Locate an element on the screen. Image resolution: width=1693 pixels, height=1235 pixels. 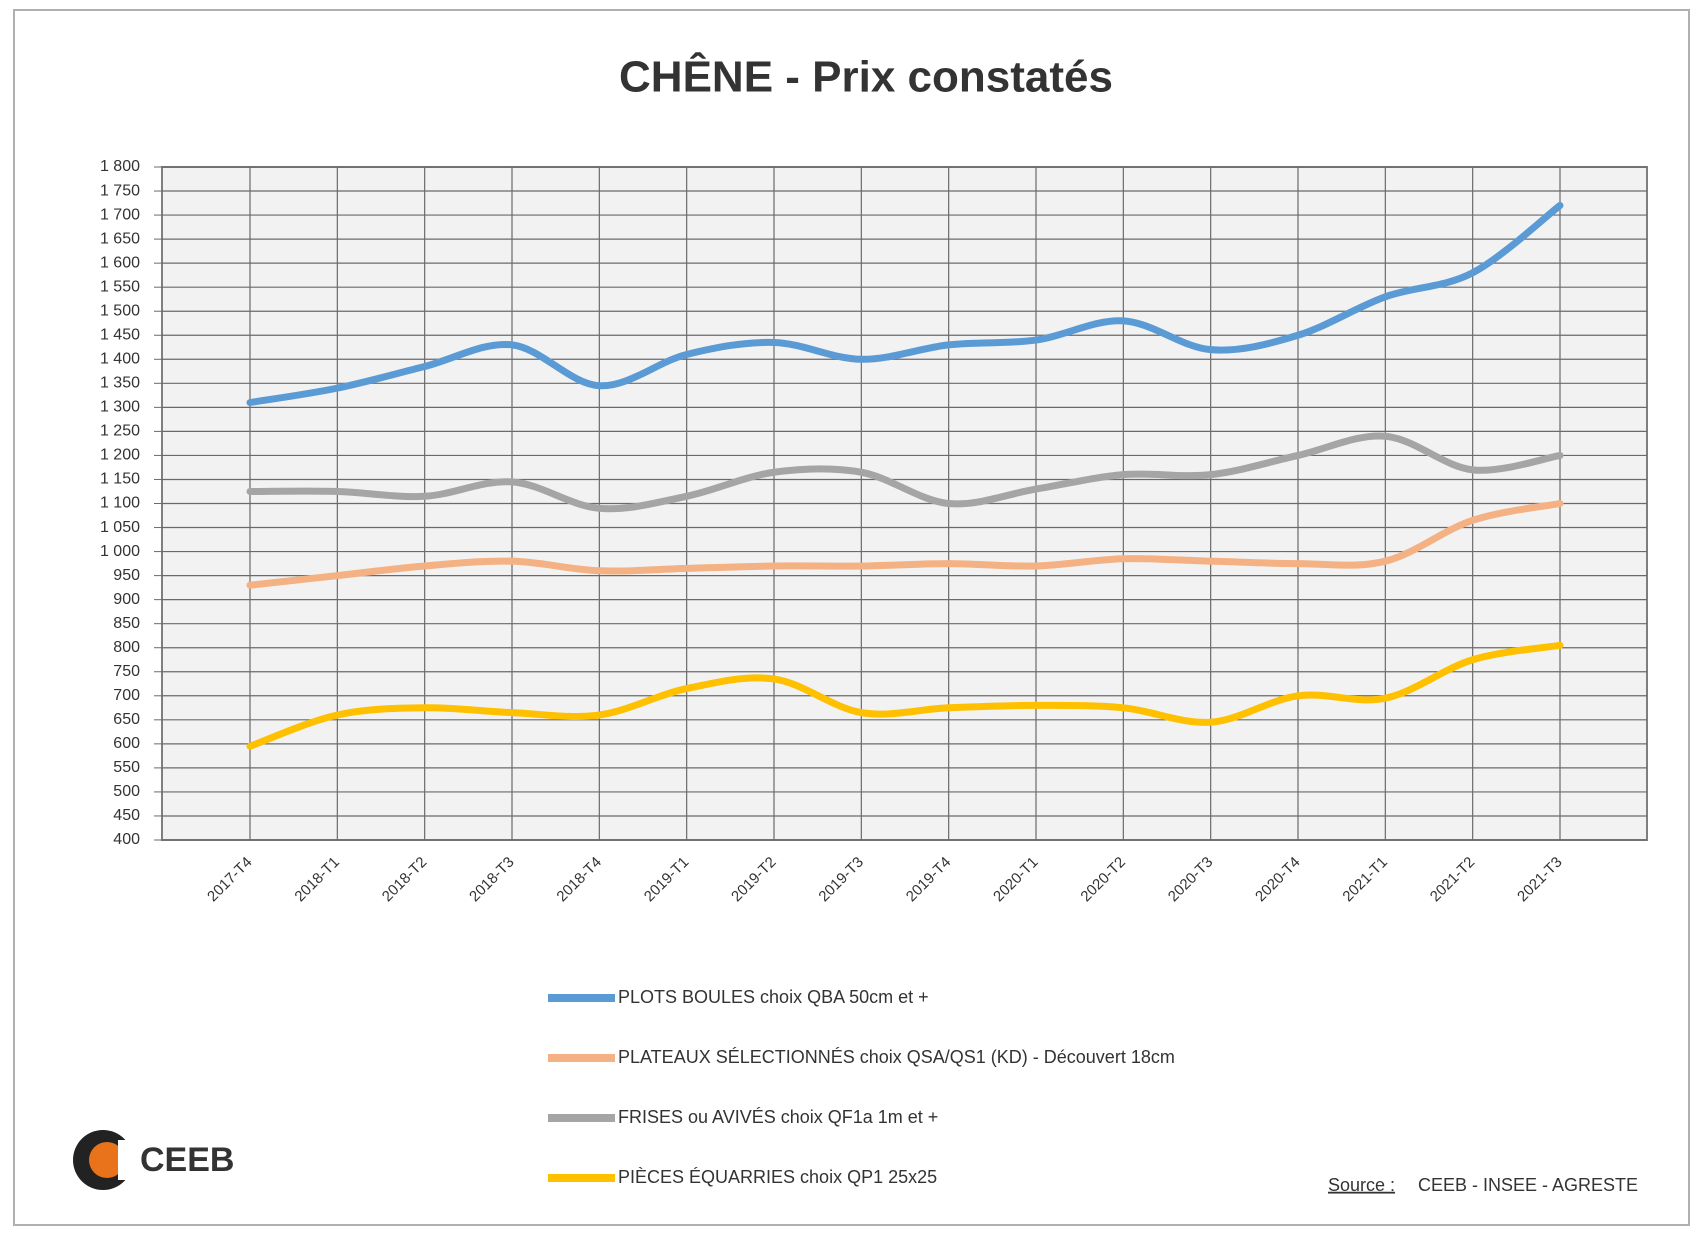
y-tick-label: 850 is located at coordinates (126, 623).